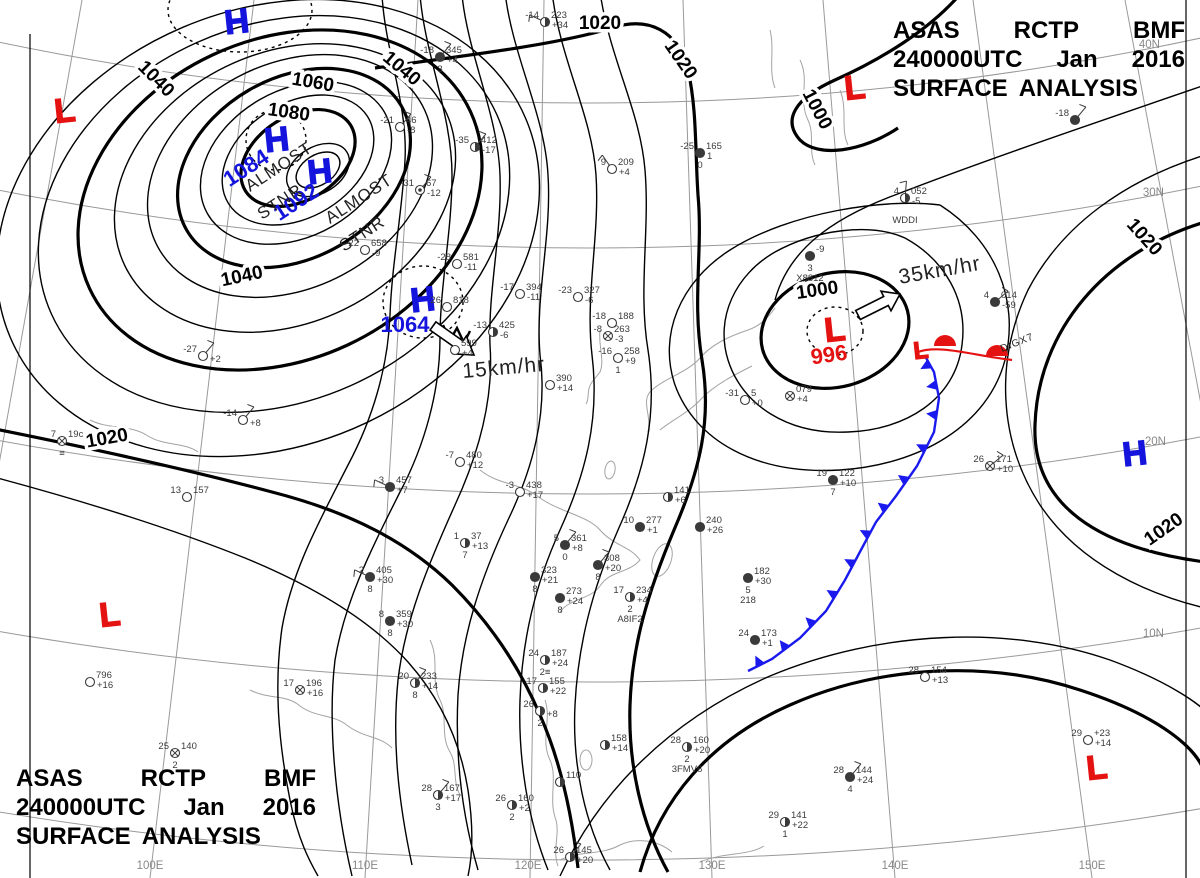 Image resolution: width=1200 pixels, height=878 pixels. I want to click on station-temp: 3, so click(381, 480).